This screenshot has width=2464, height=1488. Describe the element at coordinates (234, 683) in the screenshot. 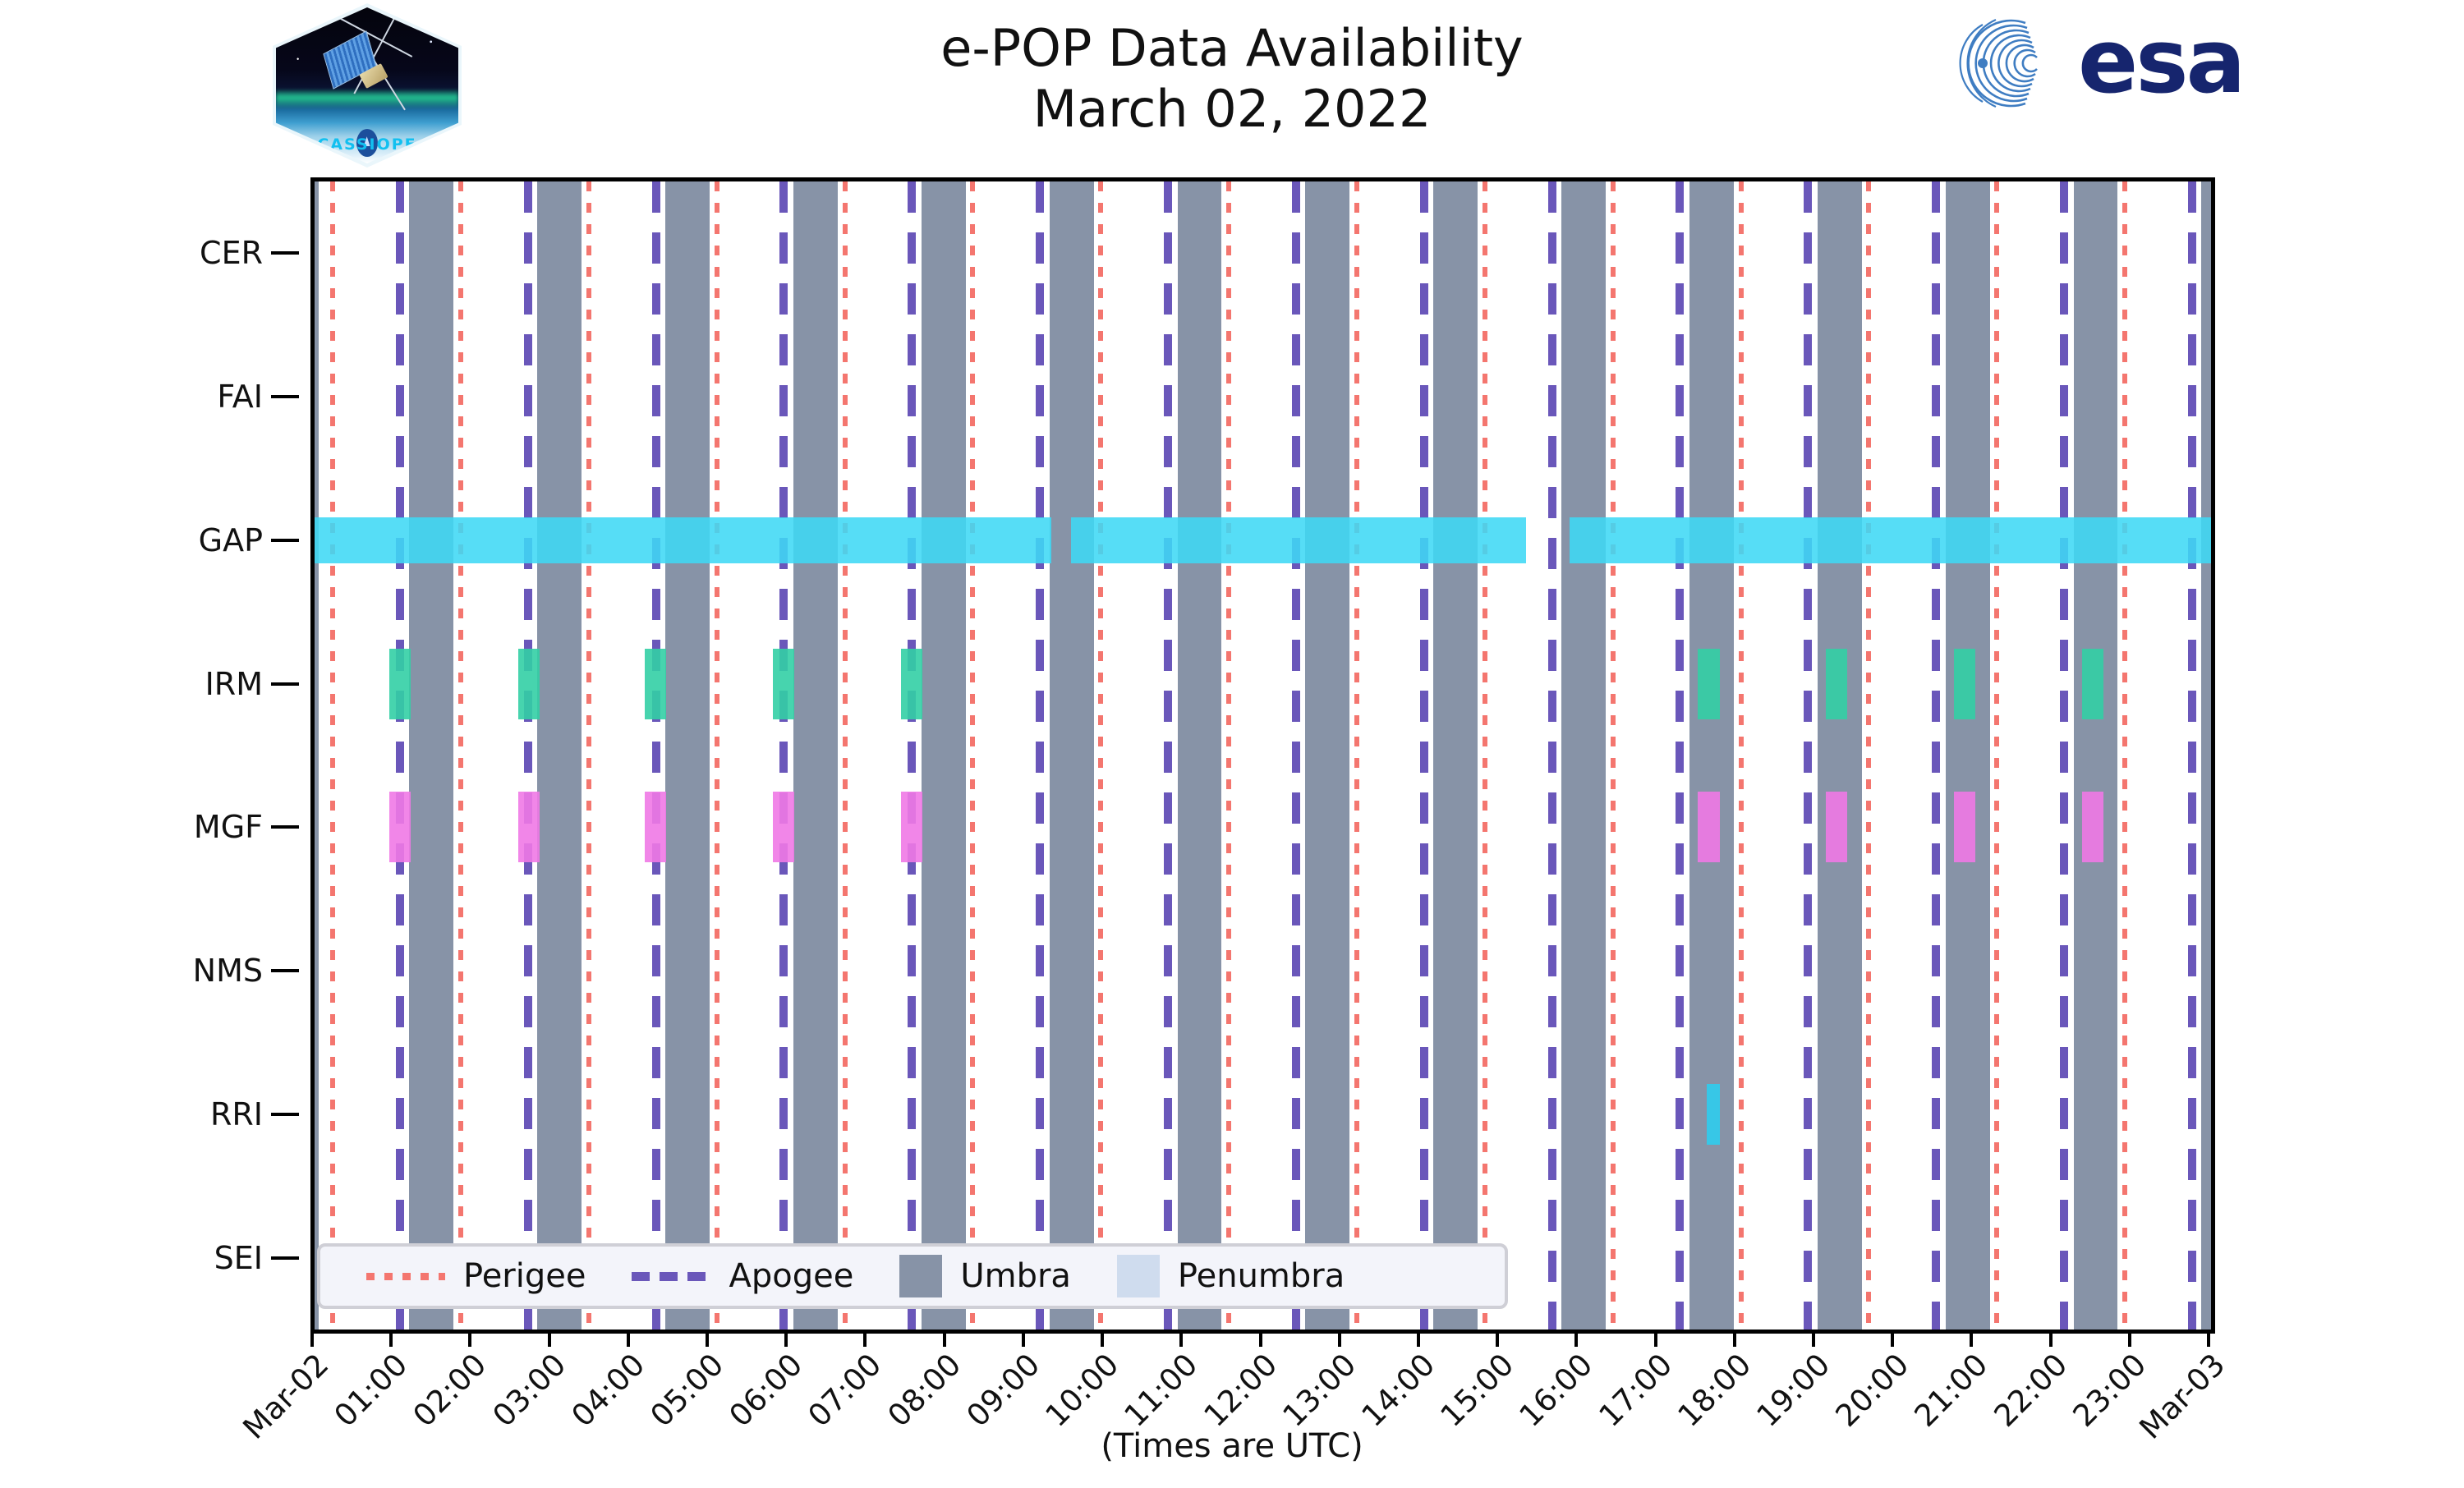

I see `y-axis-label-irm: IRM` at that location.